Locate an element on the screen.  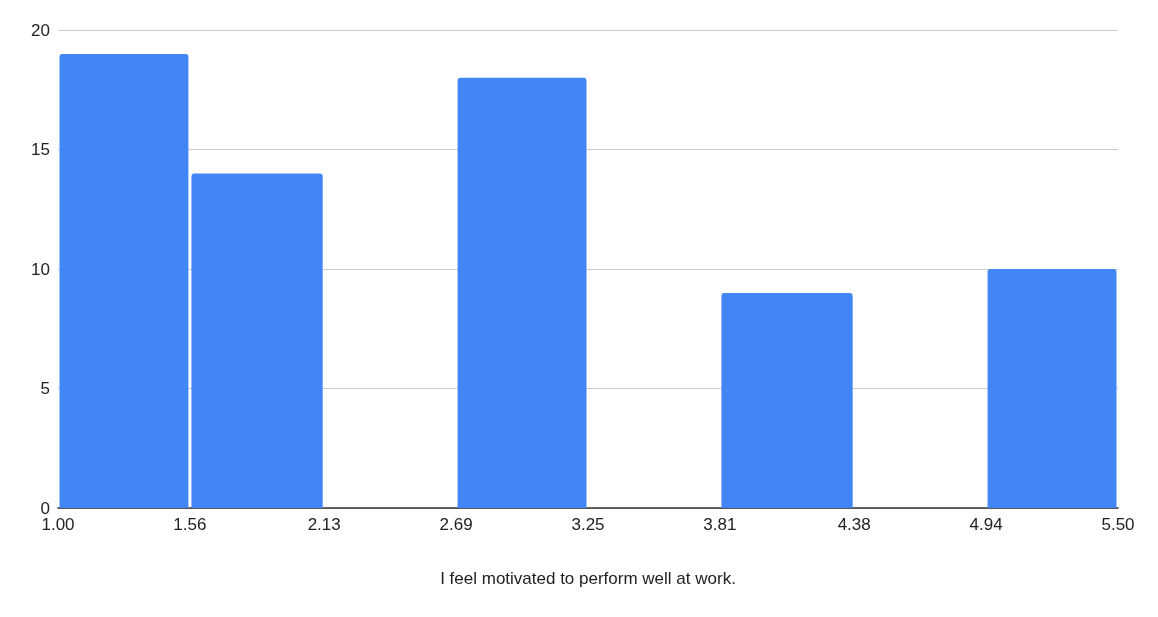
y-tick-label: 5 is located at coordinates (45, 388).